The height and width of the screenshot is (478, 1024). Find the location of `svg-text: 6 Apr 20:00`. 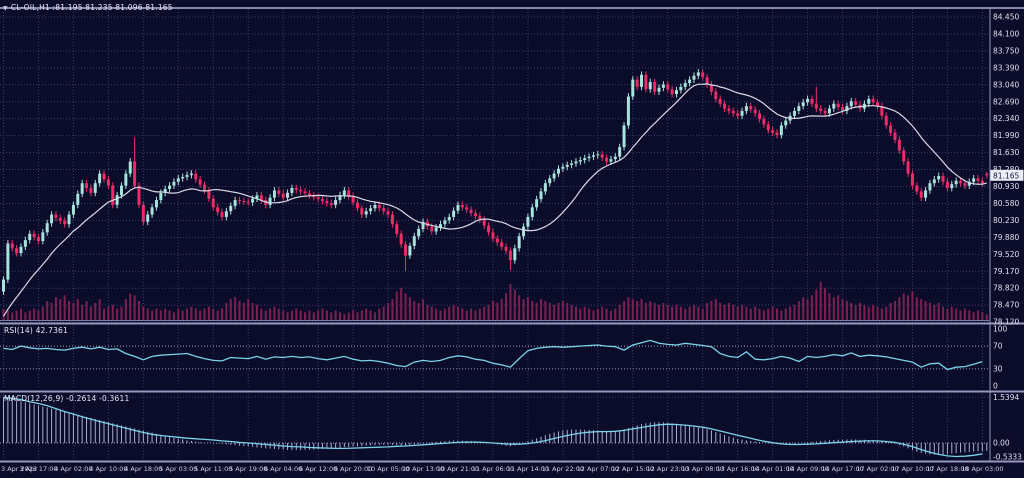

svg-text: 6 Apr 20:00 is located at coordinates (353, 469).